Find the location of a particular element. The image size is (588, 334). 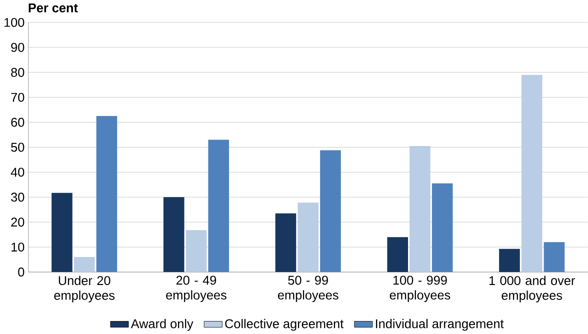

x-tick-label: 1 000 and over employees is located at coordinates (532, 289).